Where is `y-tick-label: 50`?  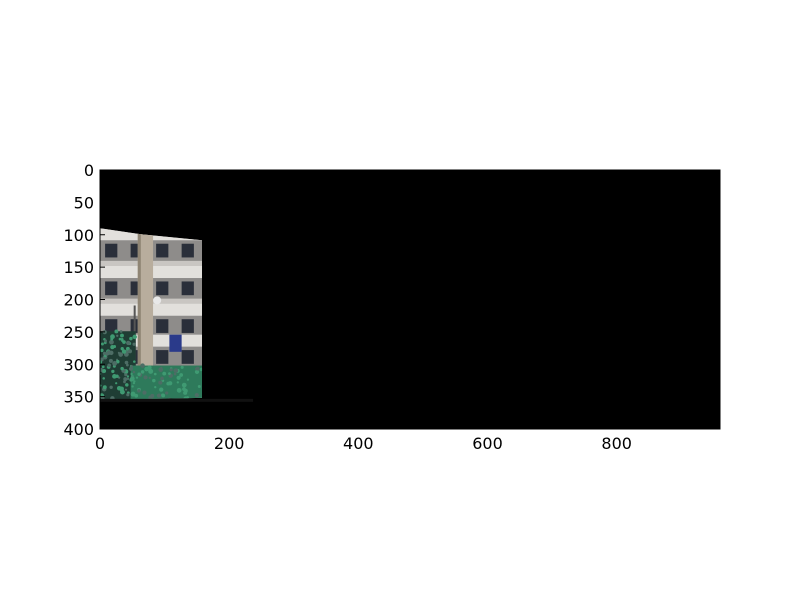 y-tick-label: 50 is located at coordinates (84, 202).